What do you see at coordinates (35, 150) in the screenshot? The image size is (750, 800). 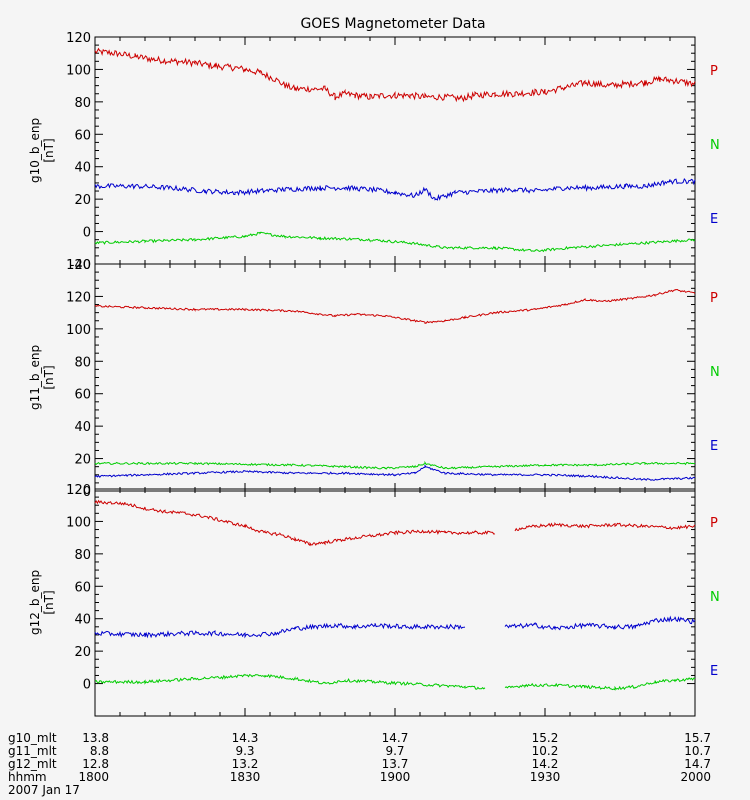 I see `y-axis-label: g10_b_enp` at bounding box center [35, 150].